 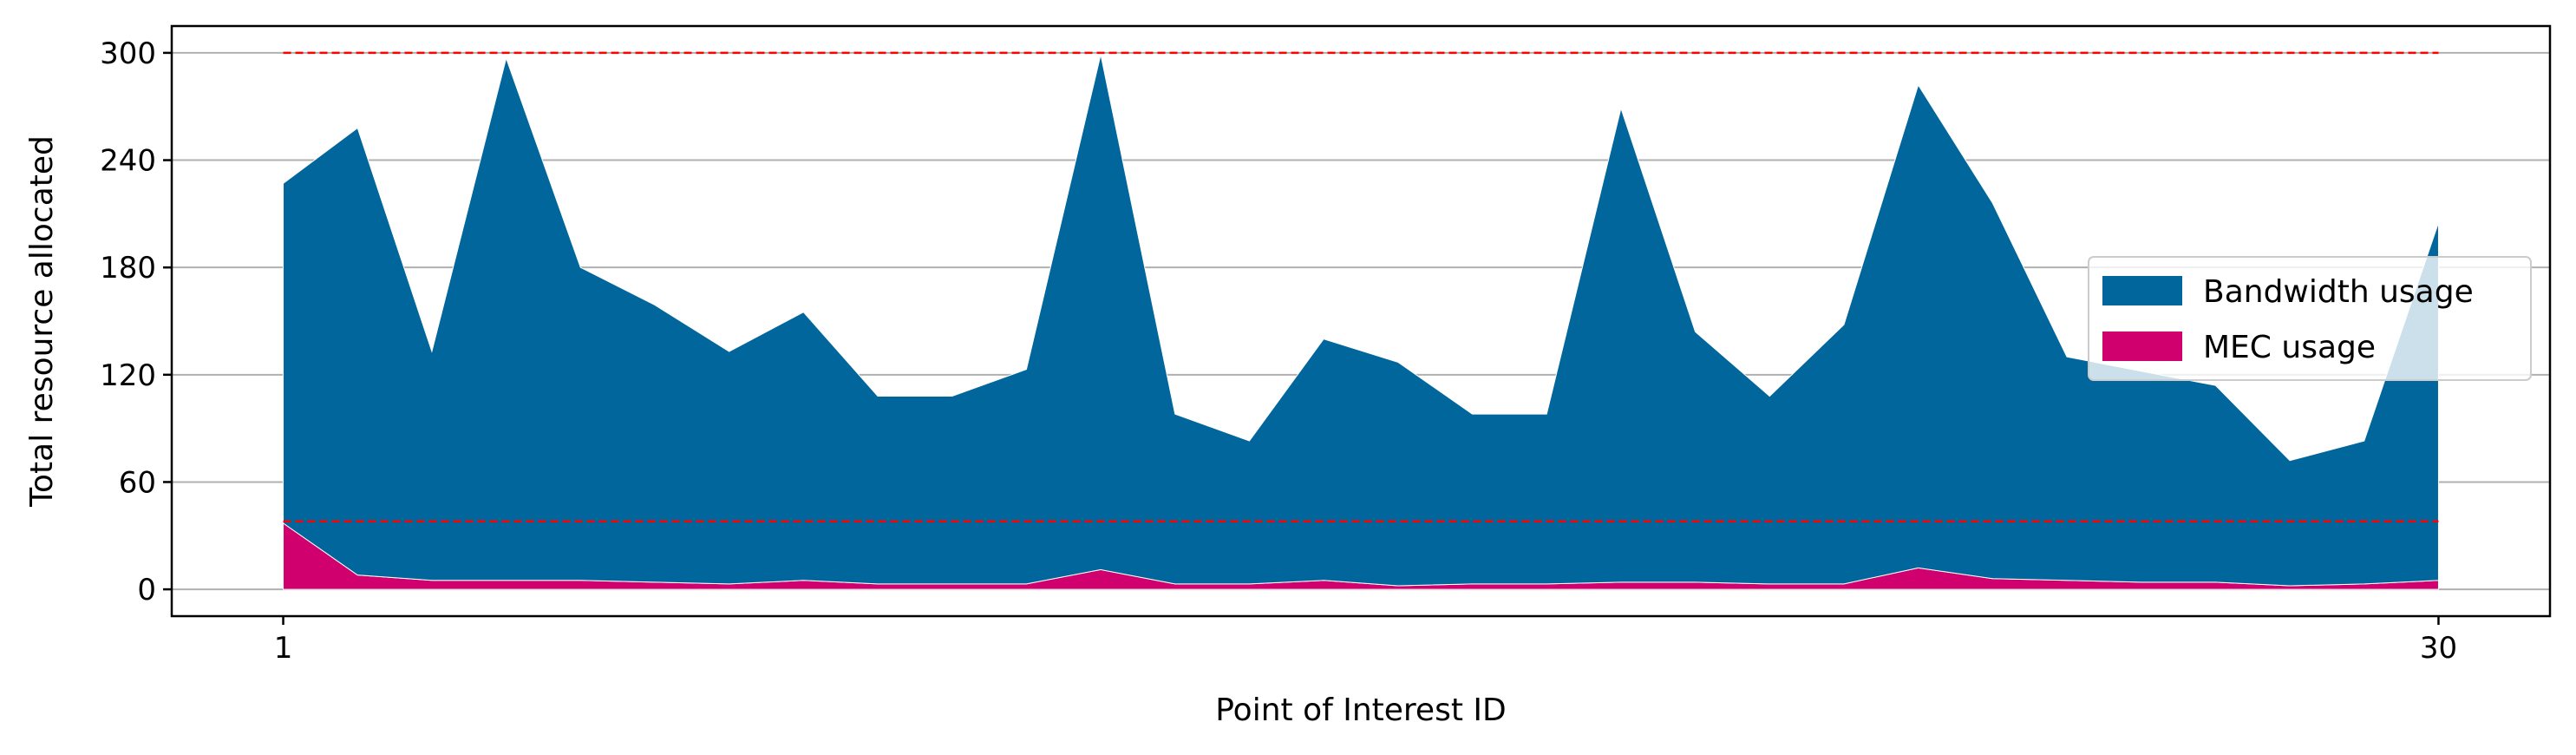 What do you see at coordinates (2438, 648) in the screenshot?
I see `x-tick-label-30: 30` at bounding box center [2438, 648].